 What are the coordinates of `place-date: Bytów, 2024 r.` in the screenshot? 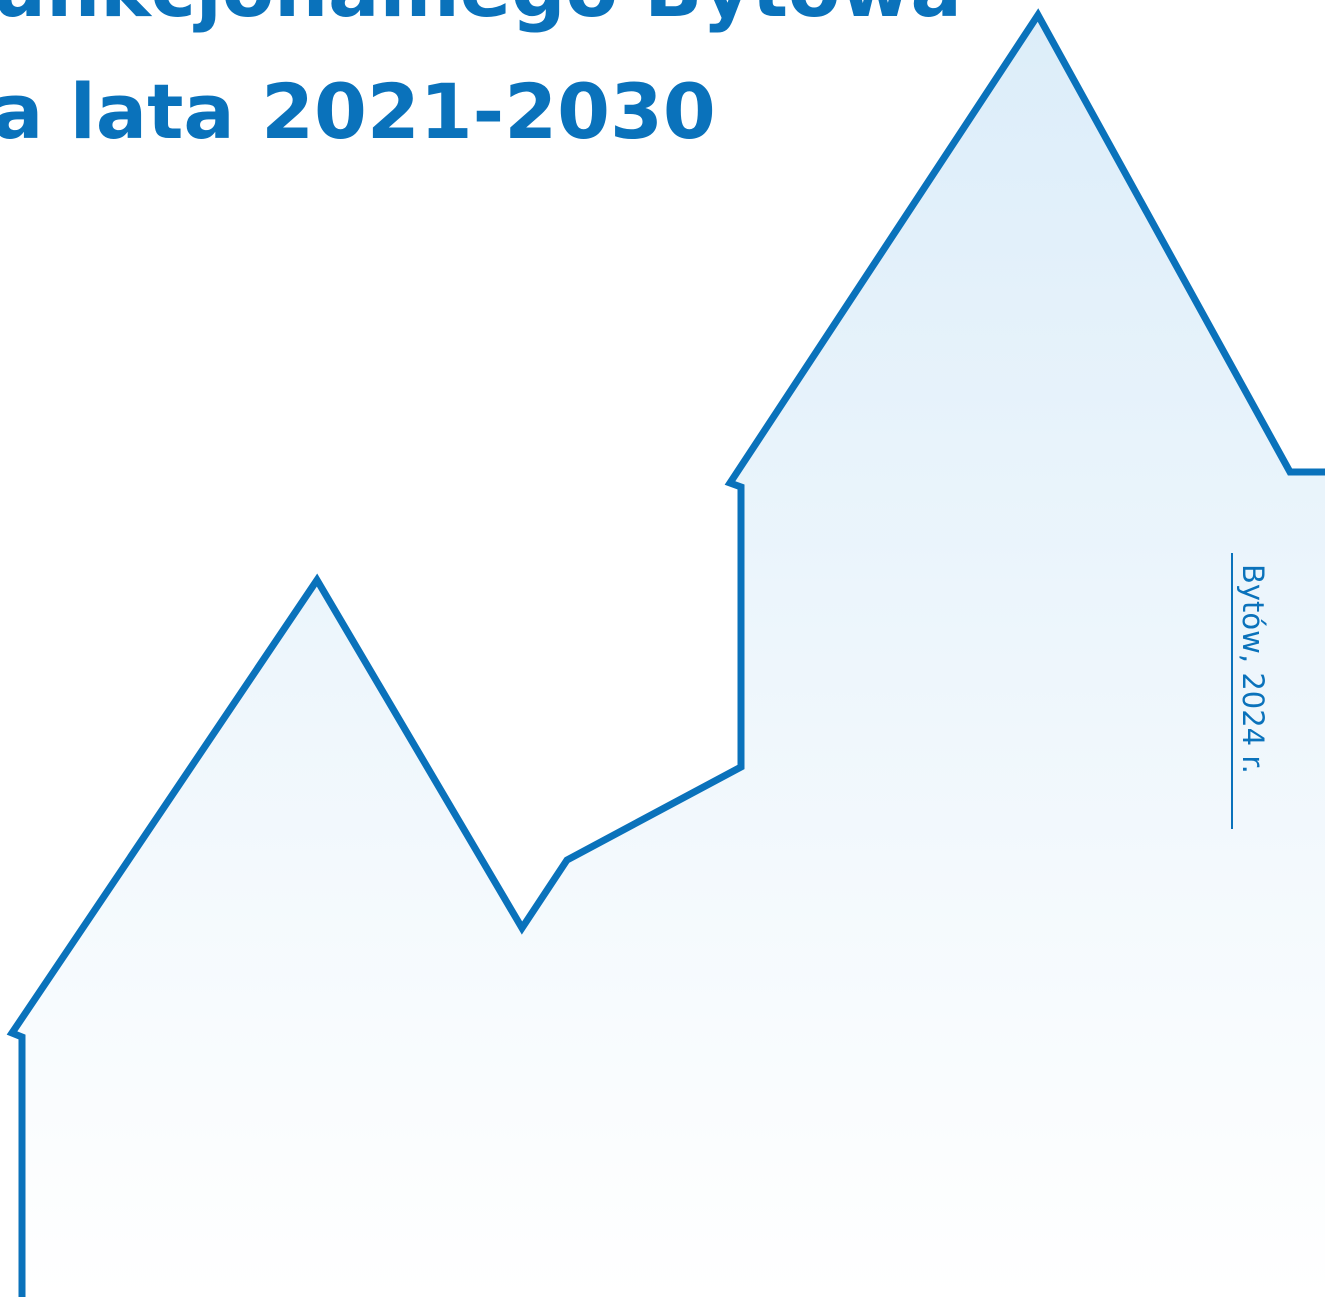 It's located at (1253, 669).